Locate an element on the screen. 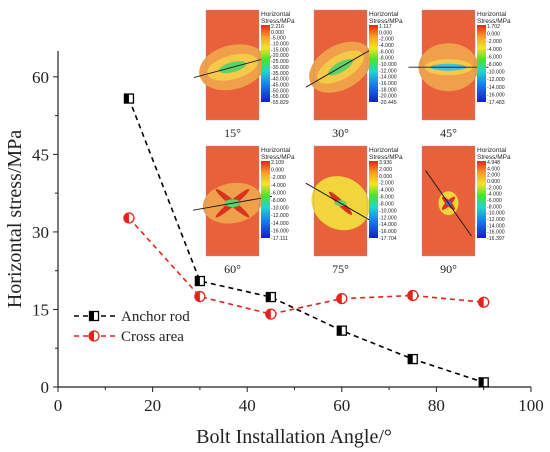 The image size is (550, 452). inset-colorbar-tick: -16.397 is located at coordinates (496, 239).